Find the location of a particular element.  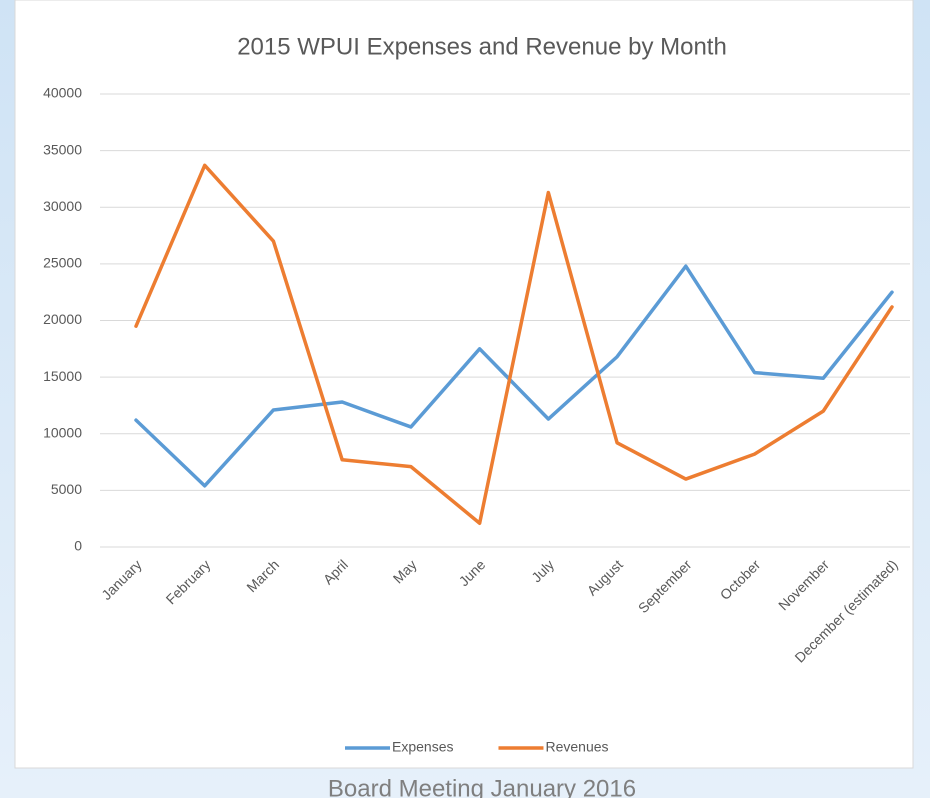

y-tick-label: 40000 is located at coordinates (62, 93).